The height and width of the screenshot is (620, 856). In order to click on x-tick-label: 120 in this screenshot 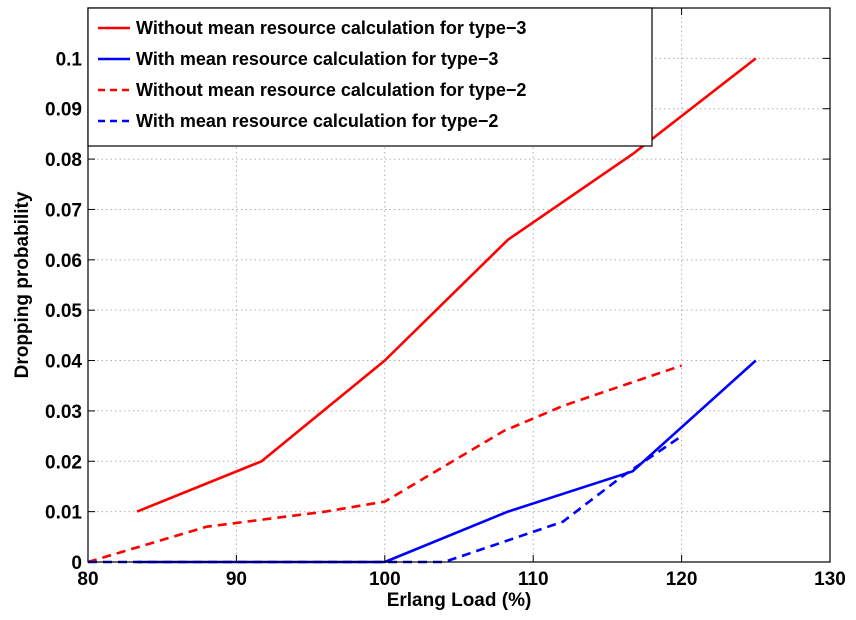, I will do `click(682, 579)`.